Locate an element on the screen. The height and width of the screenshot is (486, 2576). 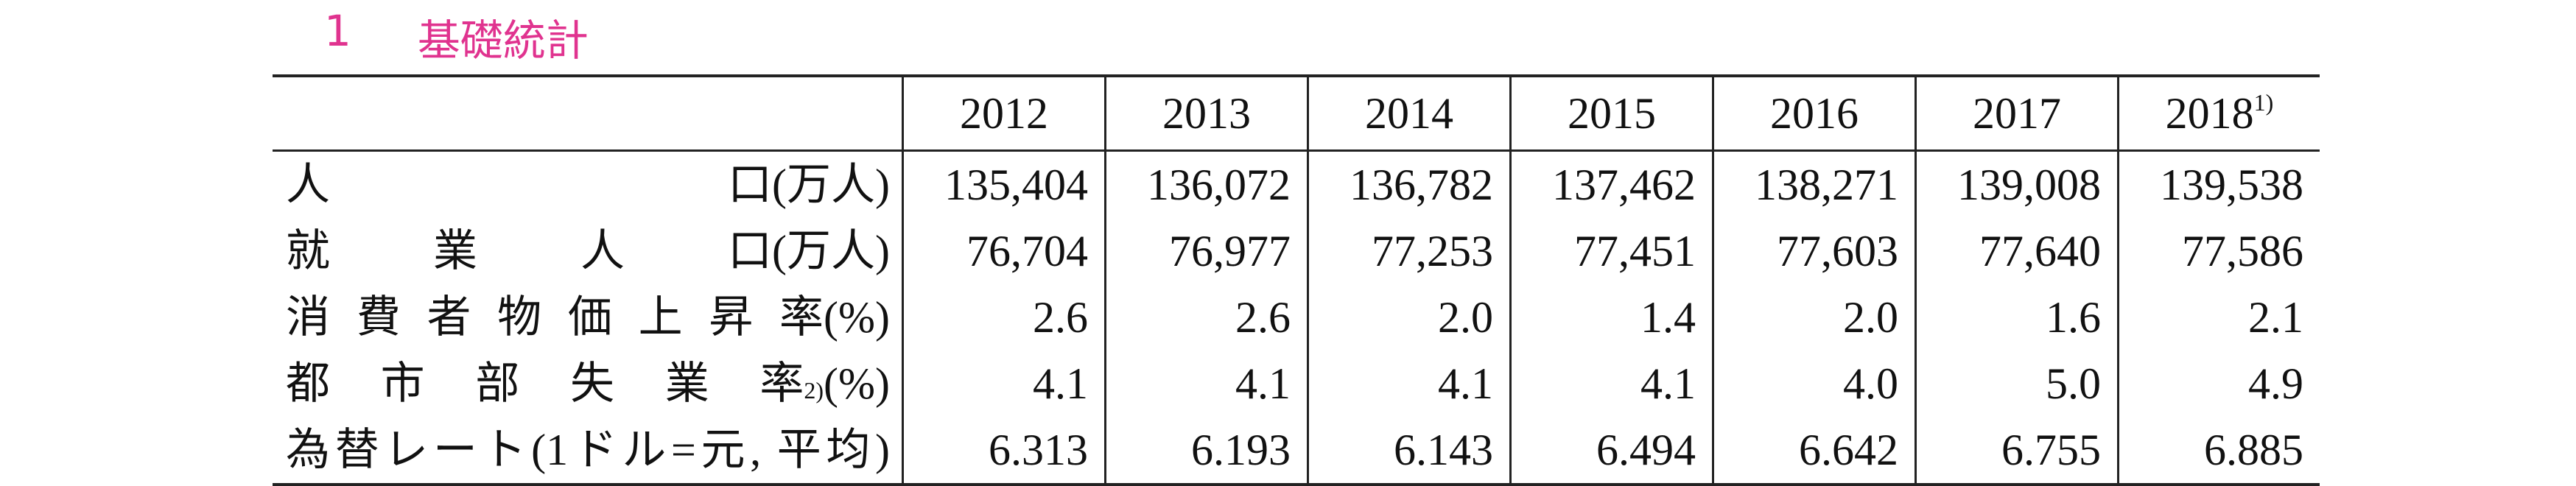
footnote-mark: 1) is located at coordinates (2263, 102).